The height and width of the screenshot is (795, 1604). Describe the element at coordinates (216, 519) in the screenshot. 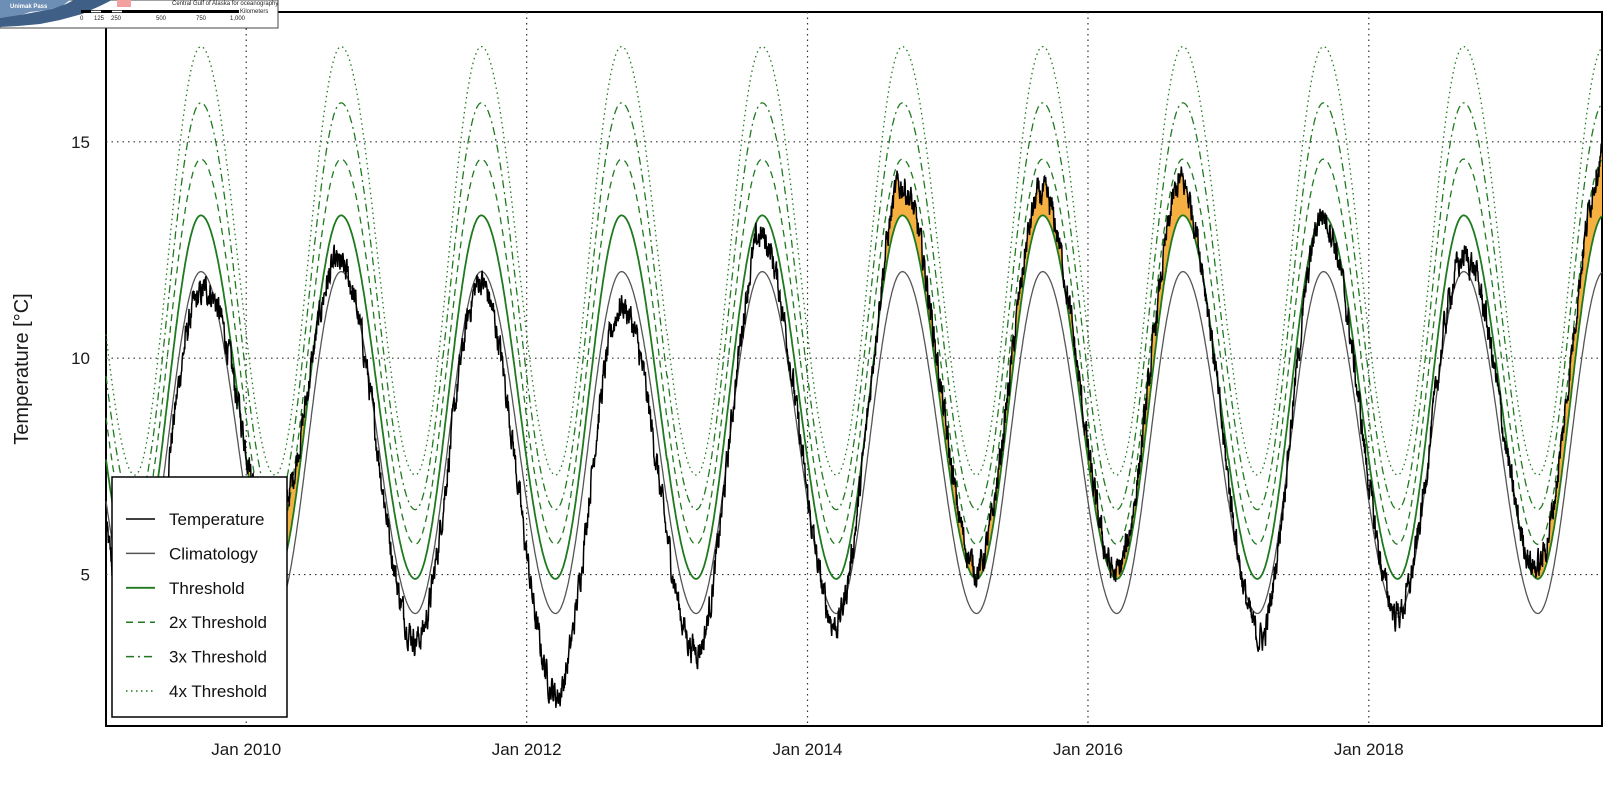

I see `legend-label: Temperature` at that location.